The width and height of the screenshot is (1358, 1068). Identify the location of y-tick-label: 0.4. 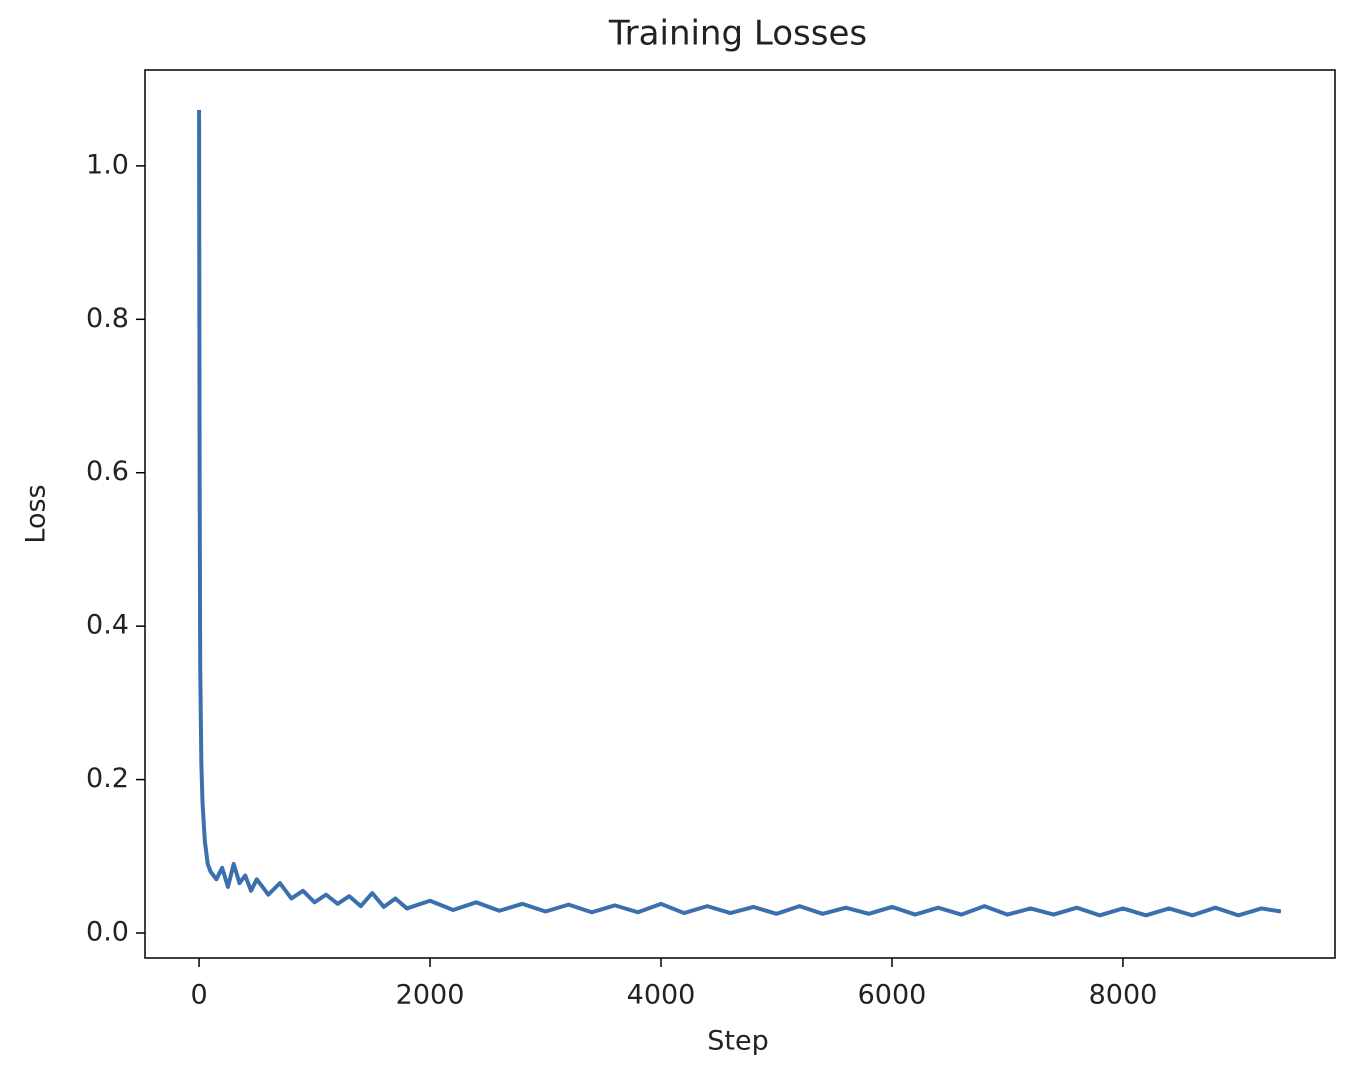
(107, 625).